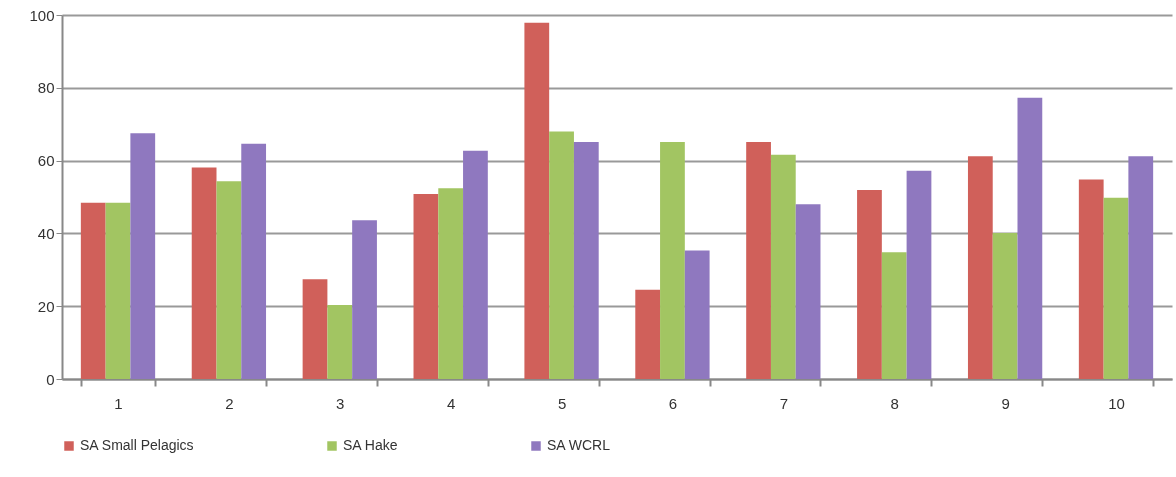 The width and height of the screenshot is (1176, 477). What do you see at coordinates (50, 379) in the screenshot?
I see `y-tick-label: 0` at bounding box center [50, 379].